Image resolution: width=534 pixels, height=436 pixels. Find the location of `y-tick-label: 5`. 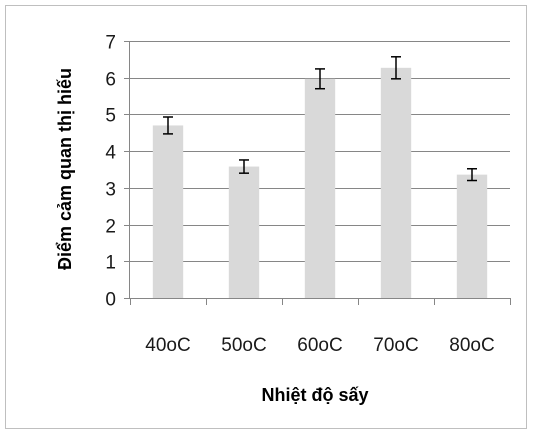

y-tick-label: 5 is located at coordinates (110, 116).